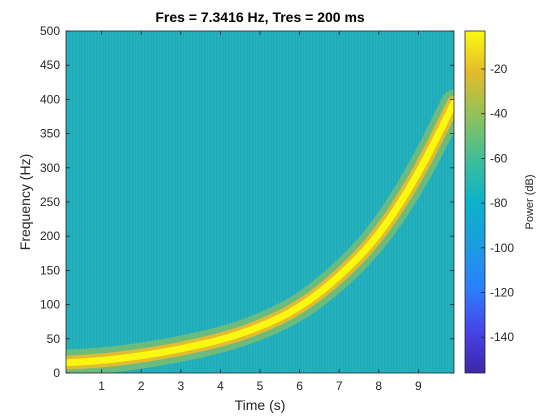 The width and height of the screenshot is (560, 420). I want to click on x-tick-label: 9, so click(418, 386).